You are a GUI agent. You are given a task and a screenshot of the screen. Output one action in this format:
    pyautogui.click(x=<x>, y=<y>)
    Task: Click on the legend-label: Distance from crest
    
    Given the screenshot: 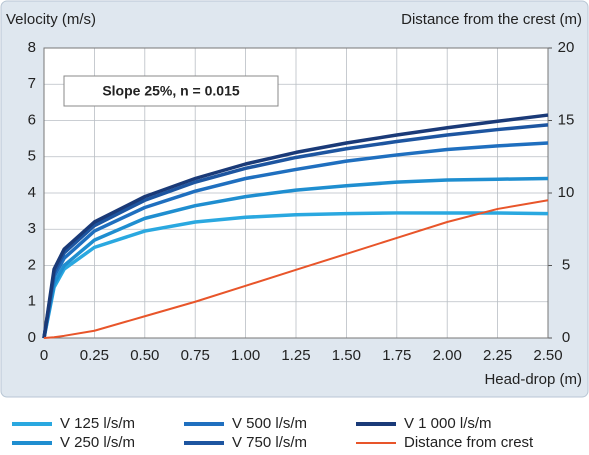 What is the action you would take?
    pyautogui.click(x=469, y=442)
    